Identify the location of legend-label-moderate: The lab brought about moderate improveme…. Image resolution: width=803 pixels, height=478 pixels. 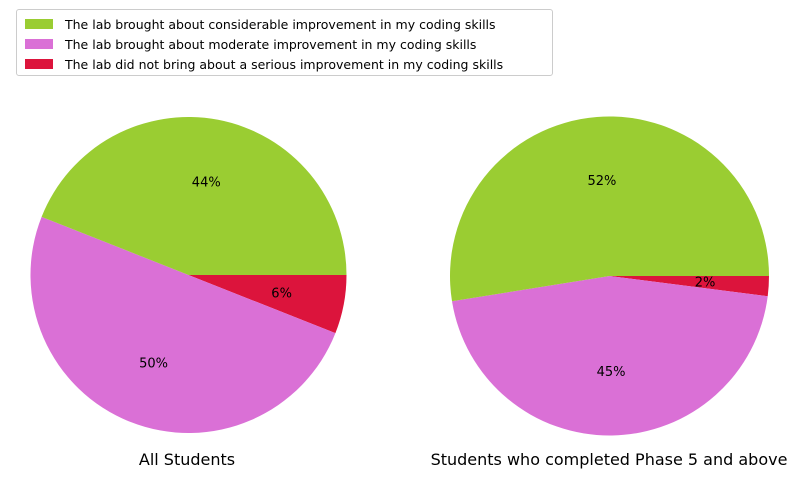
(271, 44).